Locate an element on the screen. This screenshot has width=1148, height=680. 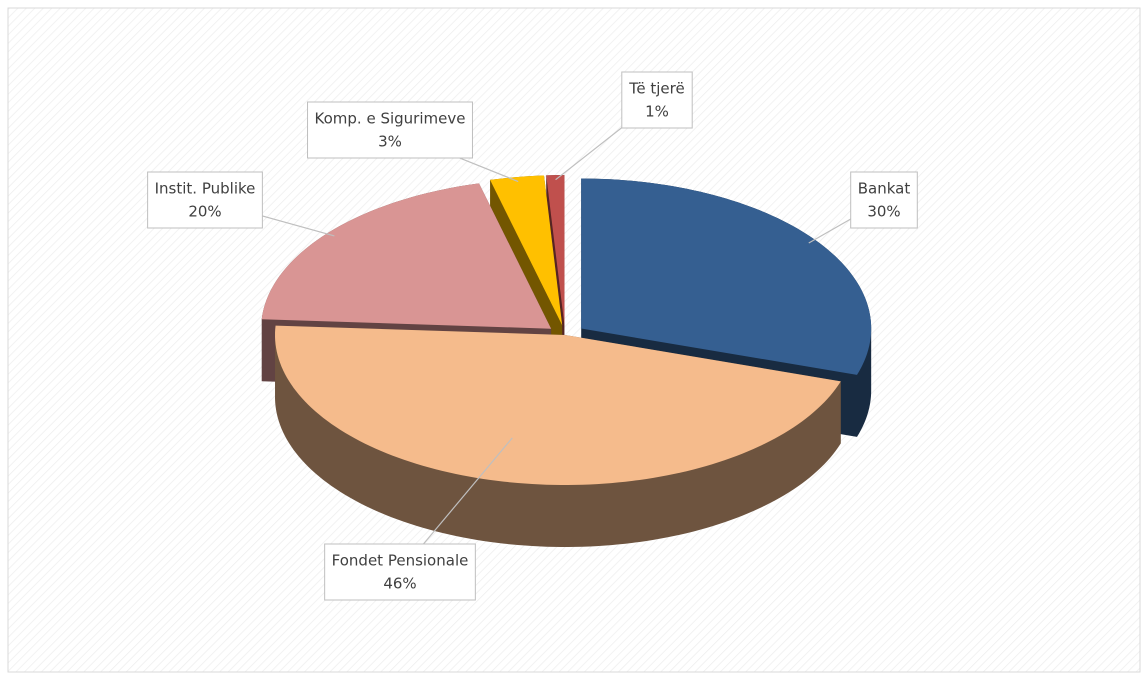
value-label: 46% is located at coordinates (399, 584).